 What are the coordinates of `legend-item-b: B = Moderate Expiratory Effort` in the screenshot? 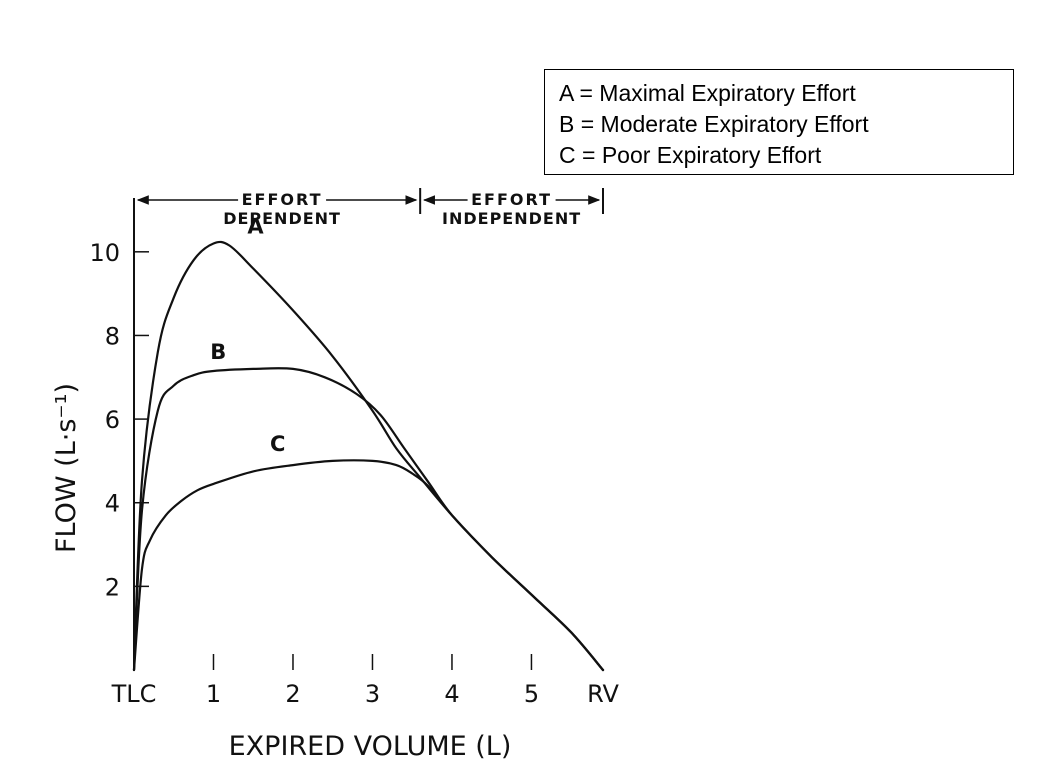 It's located at (714, 124).